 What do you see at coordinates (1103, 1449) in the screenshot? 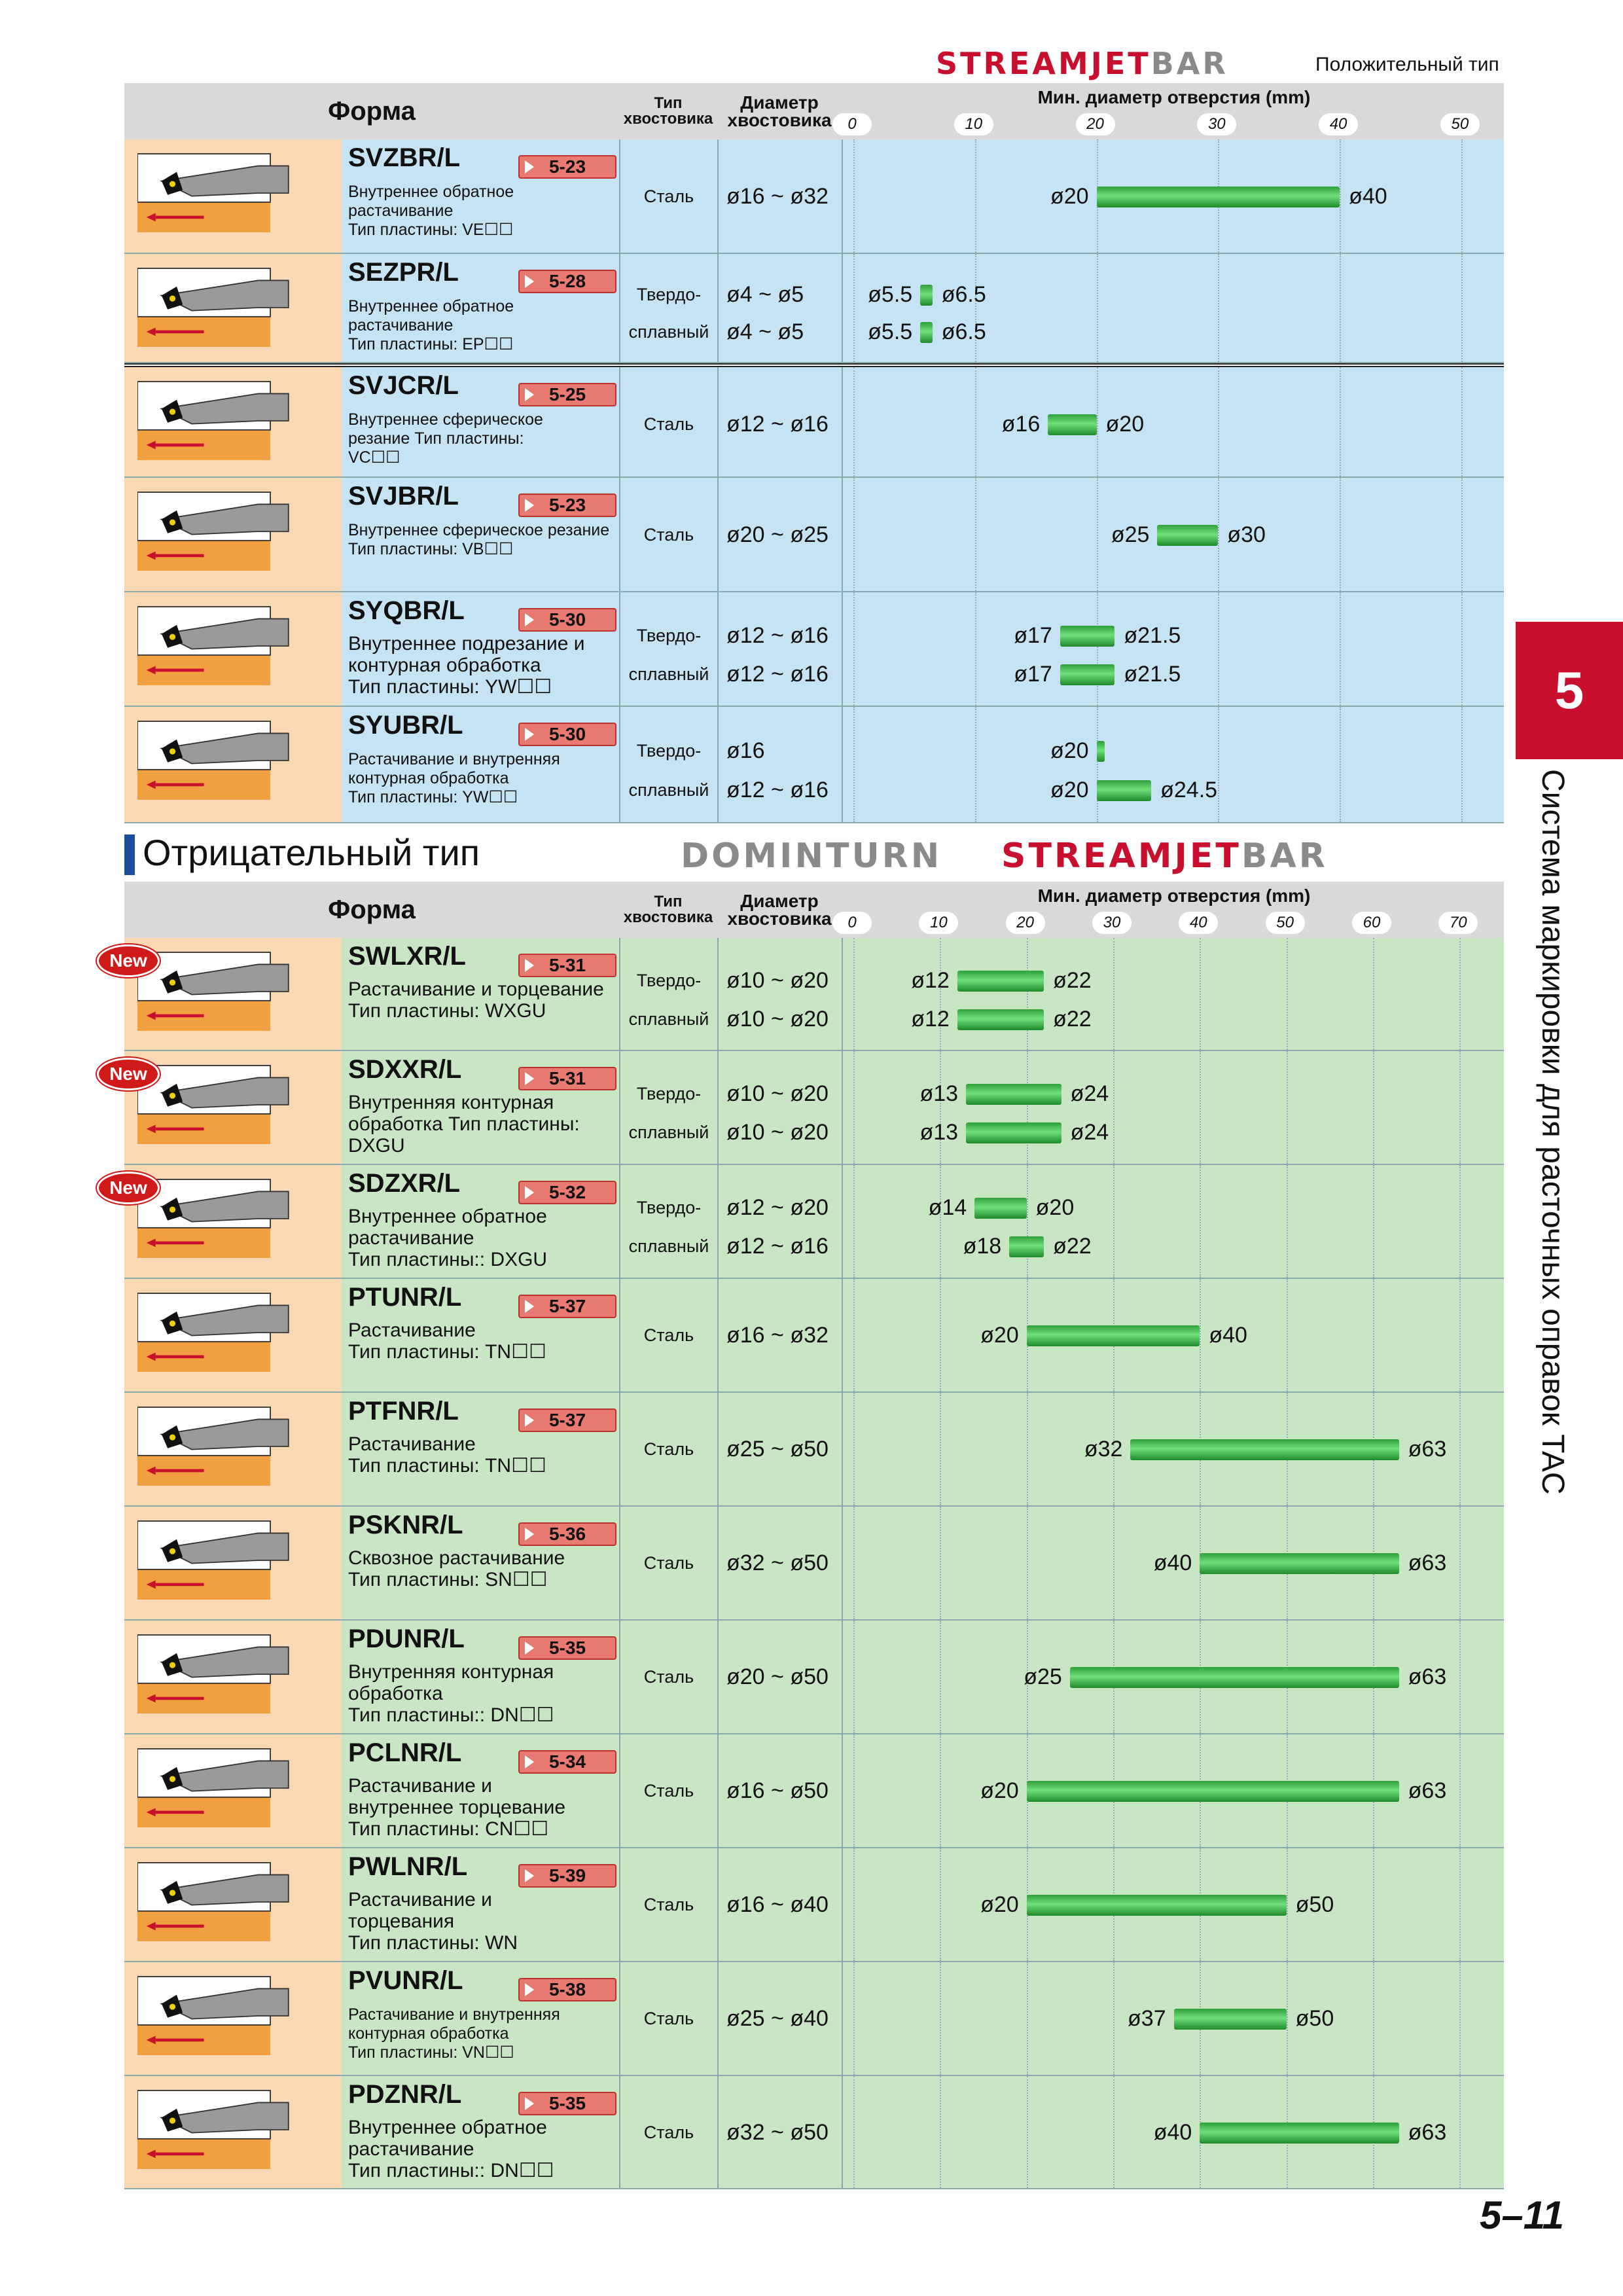
I see `min-bore-label: ø32` at bounding box center [1103, 1449].